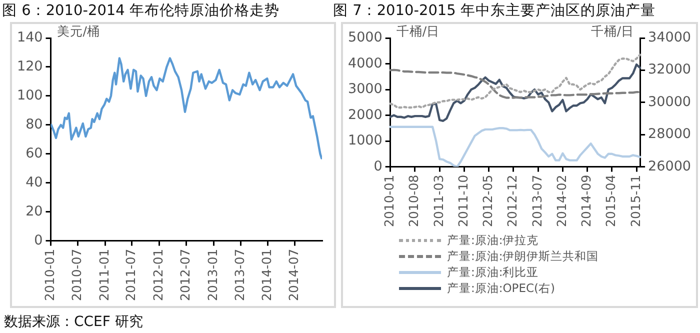 This screenshot has height=333, width=700. What do you see at coordinates (670, 102) in the screenshot?
I see `y2-tick-label: 30000` at bounding box center [670, 102].